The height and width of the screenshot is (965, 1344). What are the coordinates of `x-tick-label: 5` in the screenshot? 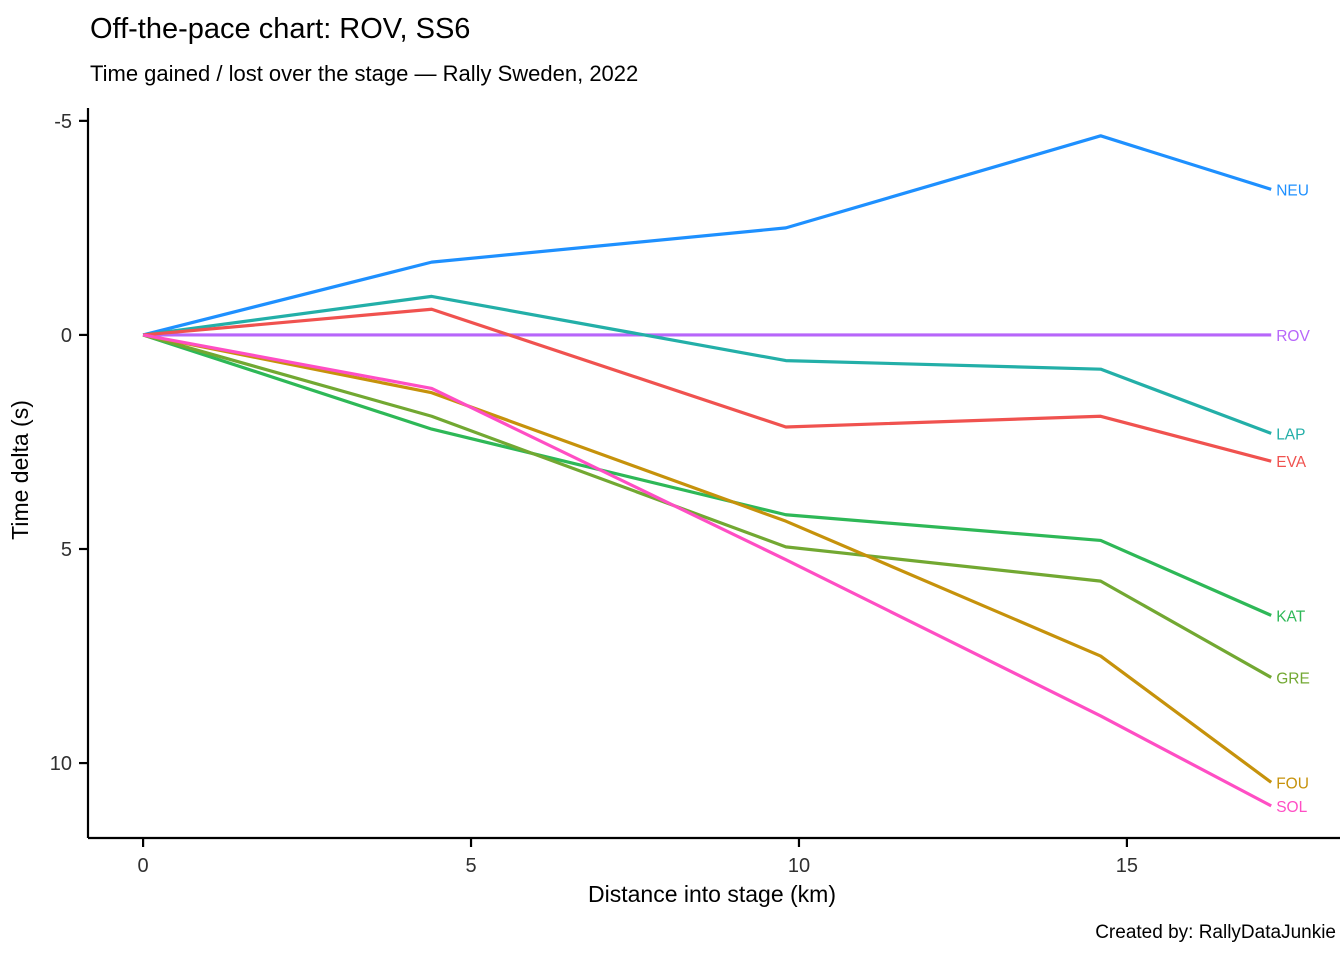 It's located at (470, 866).